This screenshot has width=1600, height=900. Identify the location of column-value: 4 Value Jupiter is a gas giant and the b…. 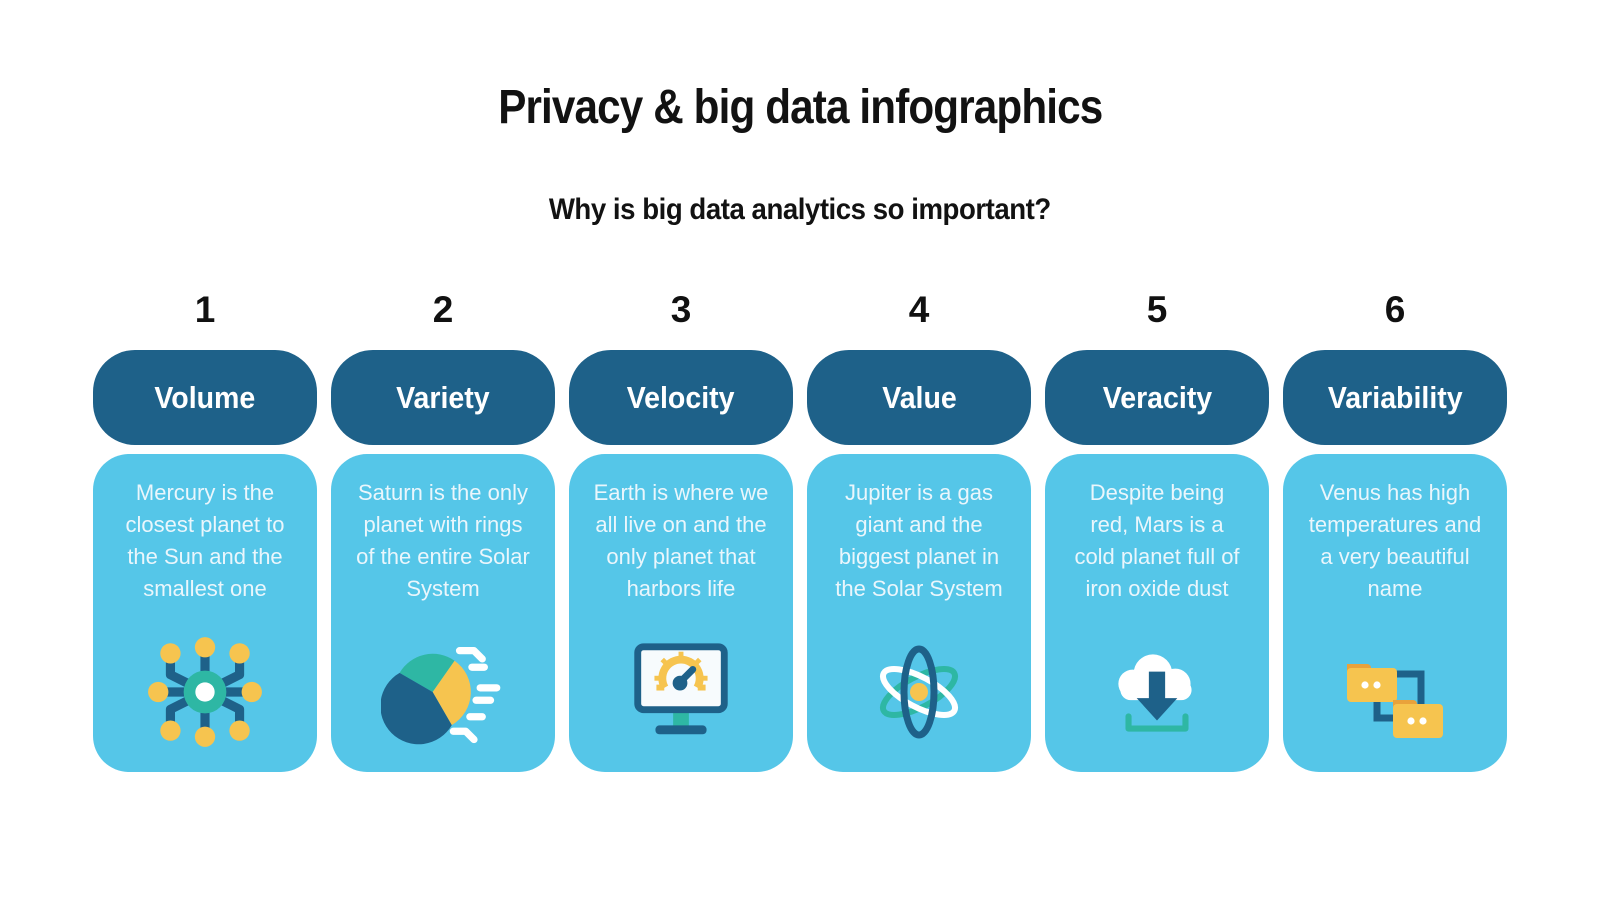
(919, 530).